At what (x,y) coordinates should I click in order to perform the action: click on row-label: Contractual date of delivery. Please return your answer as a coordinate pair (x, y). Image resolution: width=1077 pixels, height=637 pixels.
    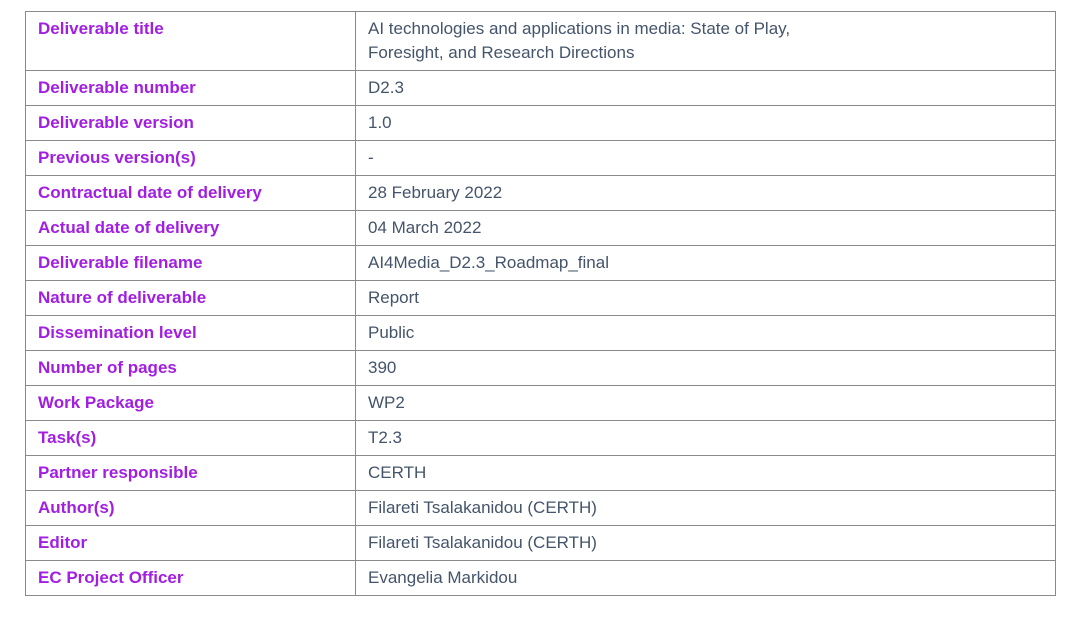
    Looking at the image, I should click on (190, 193).